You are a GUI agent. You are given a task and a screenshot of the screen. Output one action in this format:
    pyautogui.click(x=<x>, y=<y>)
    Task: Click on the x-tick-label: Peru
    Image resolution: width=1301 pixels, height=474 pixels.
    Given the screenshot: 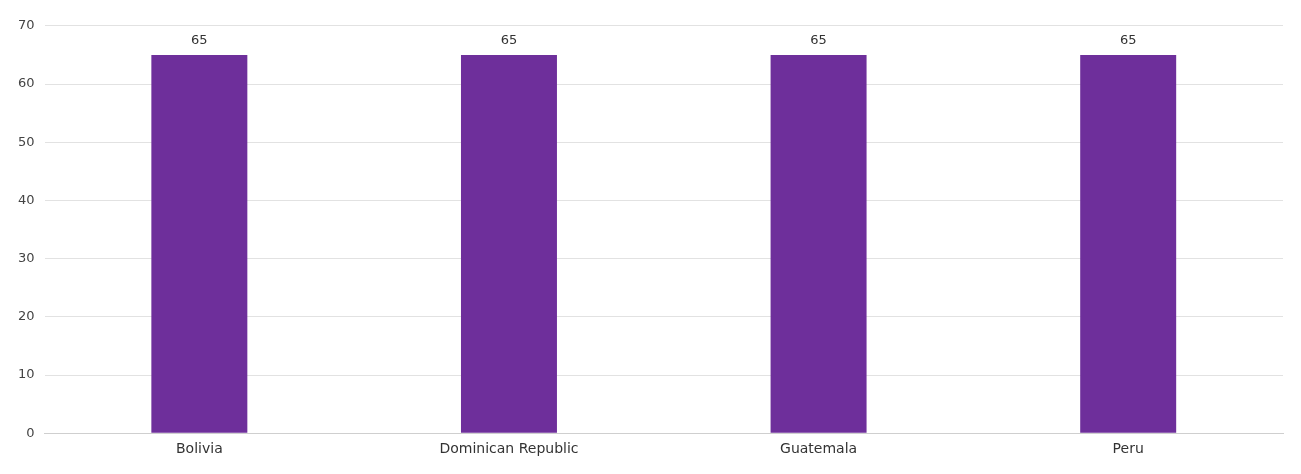 What is the action you would take?
    pyautogui.click(x=1128, y=448)
    